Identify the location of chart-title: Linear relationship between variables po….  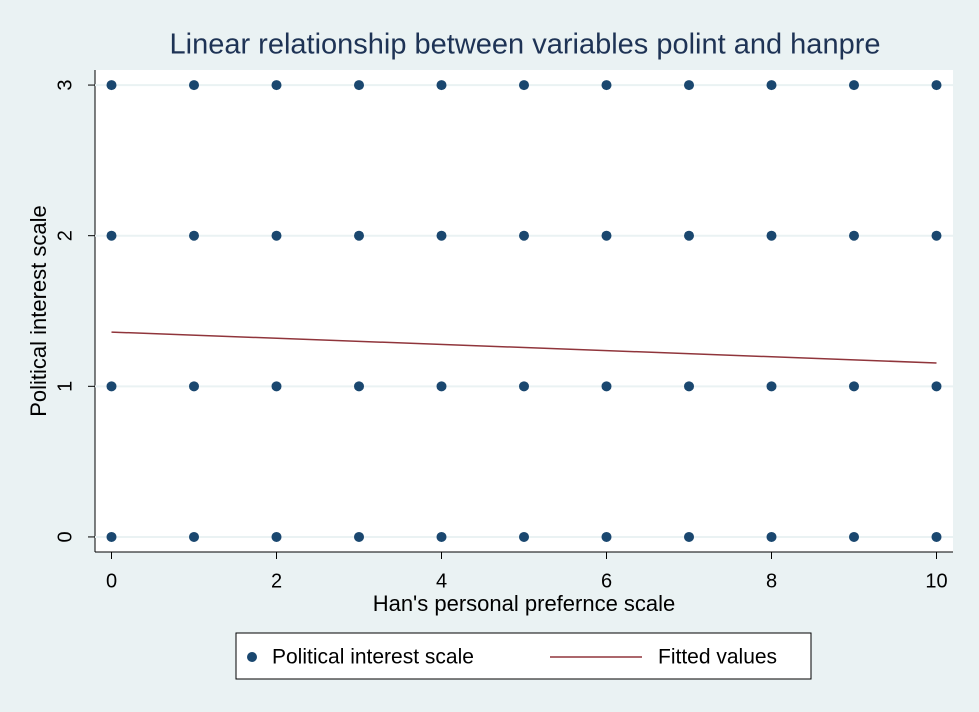
(525, 45).